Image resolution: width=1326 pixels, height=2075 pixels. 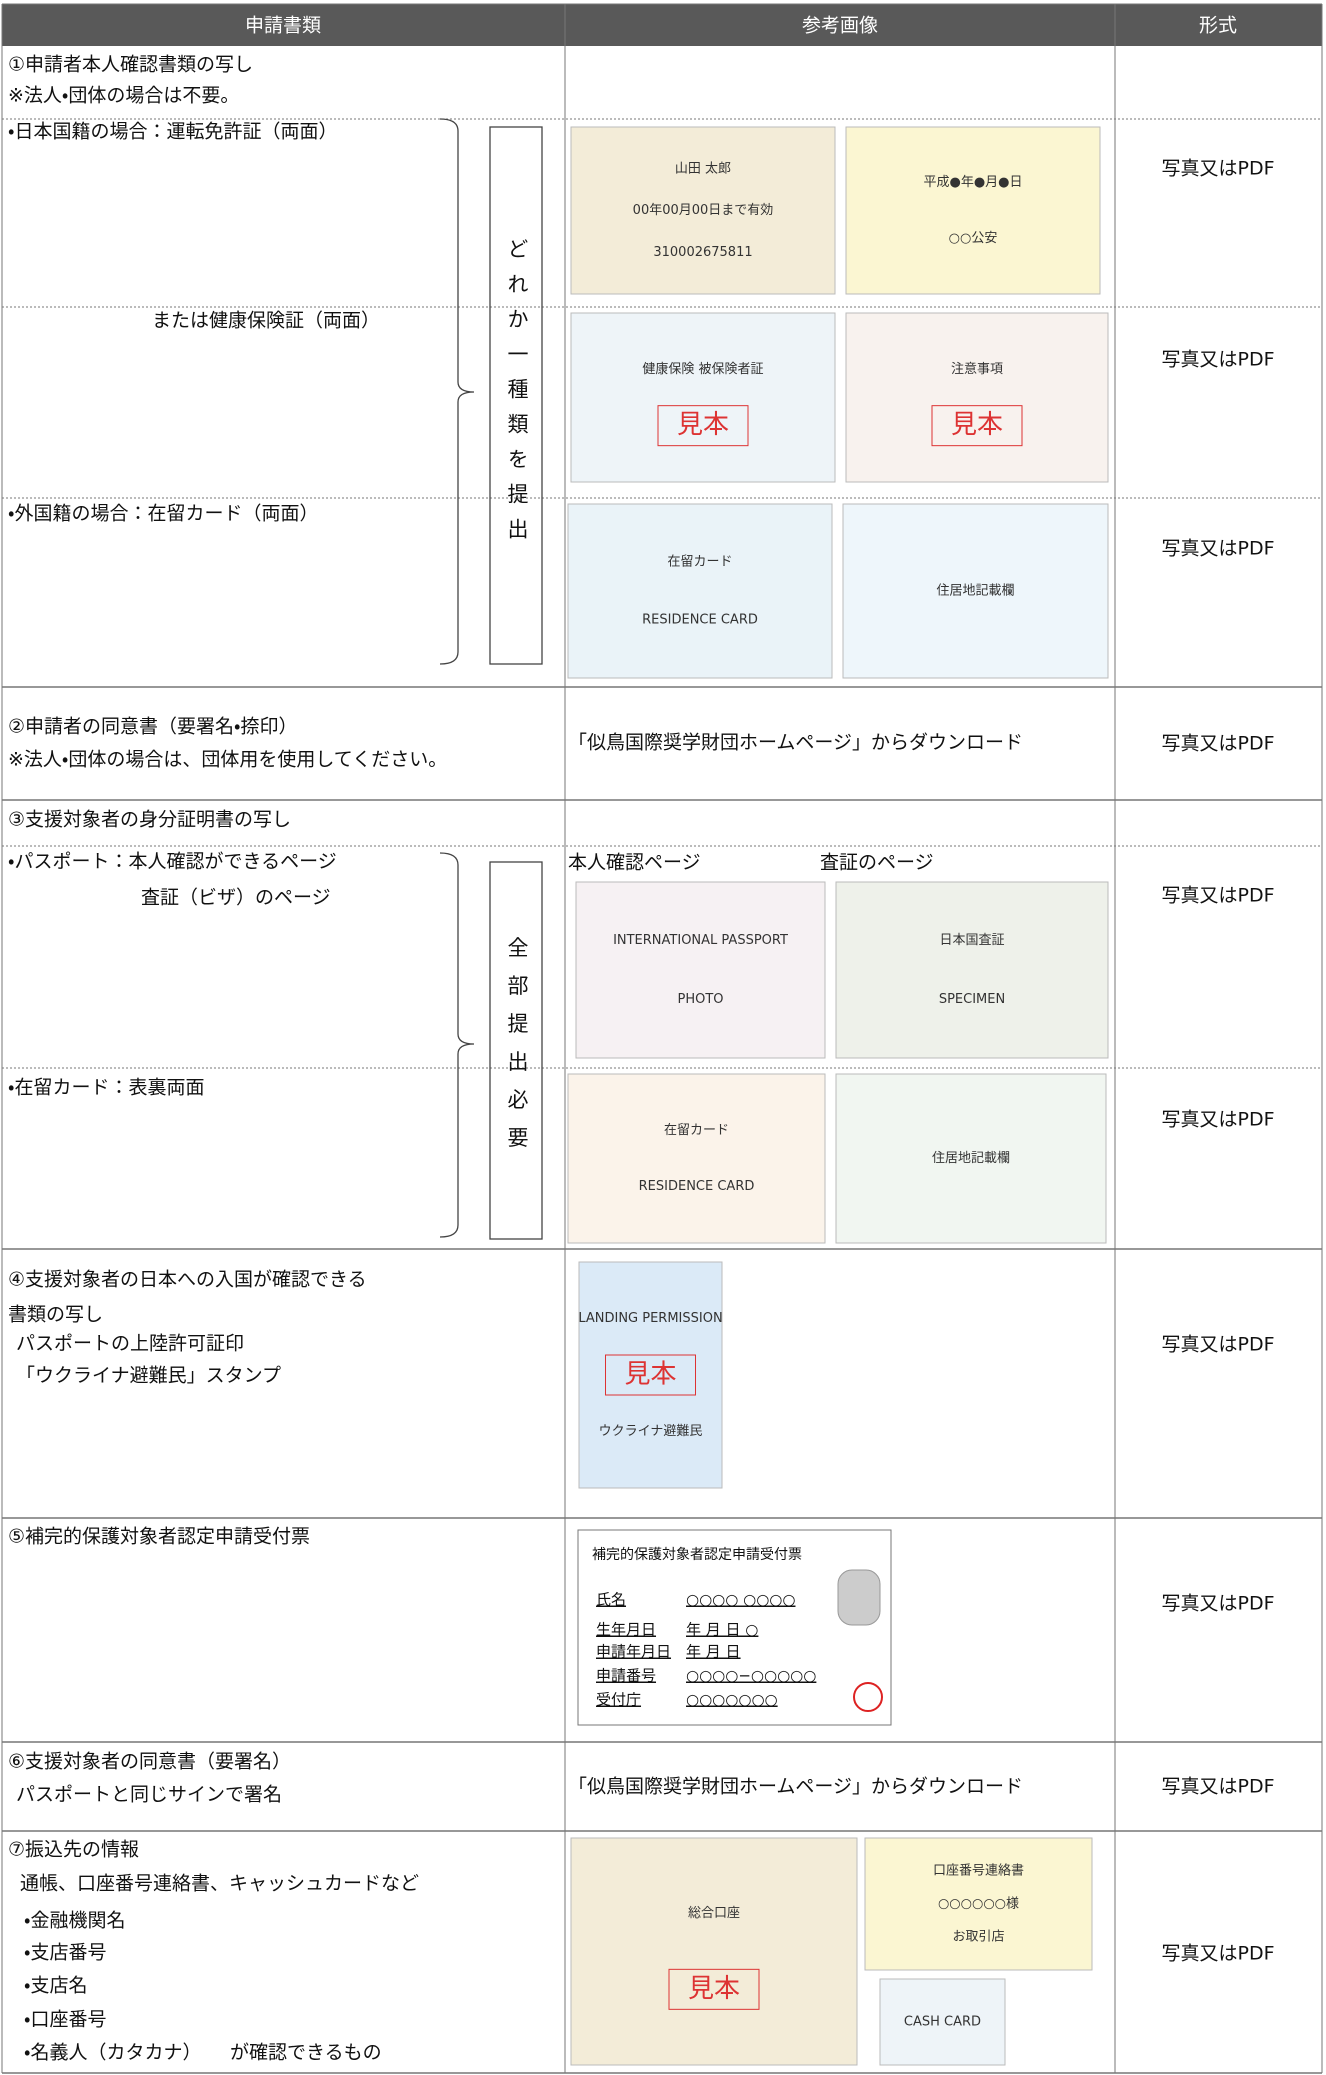 I want to click on receipt-label: 氏名, so click(x=611, y=1600).